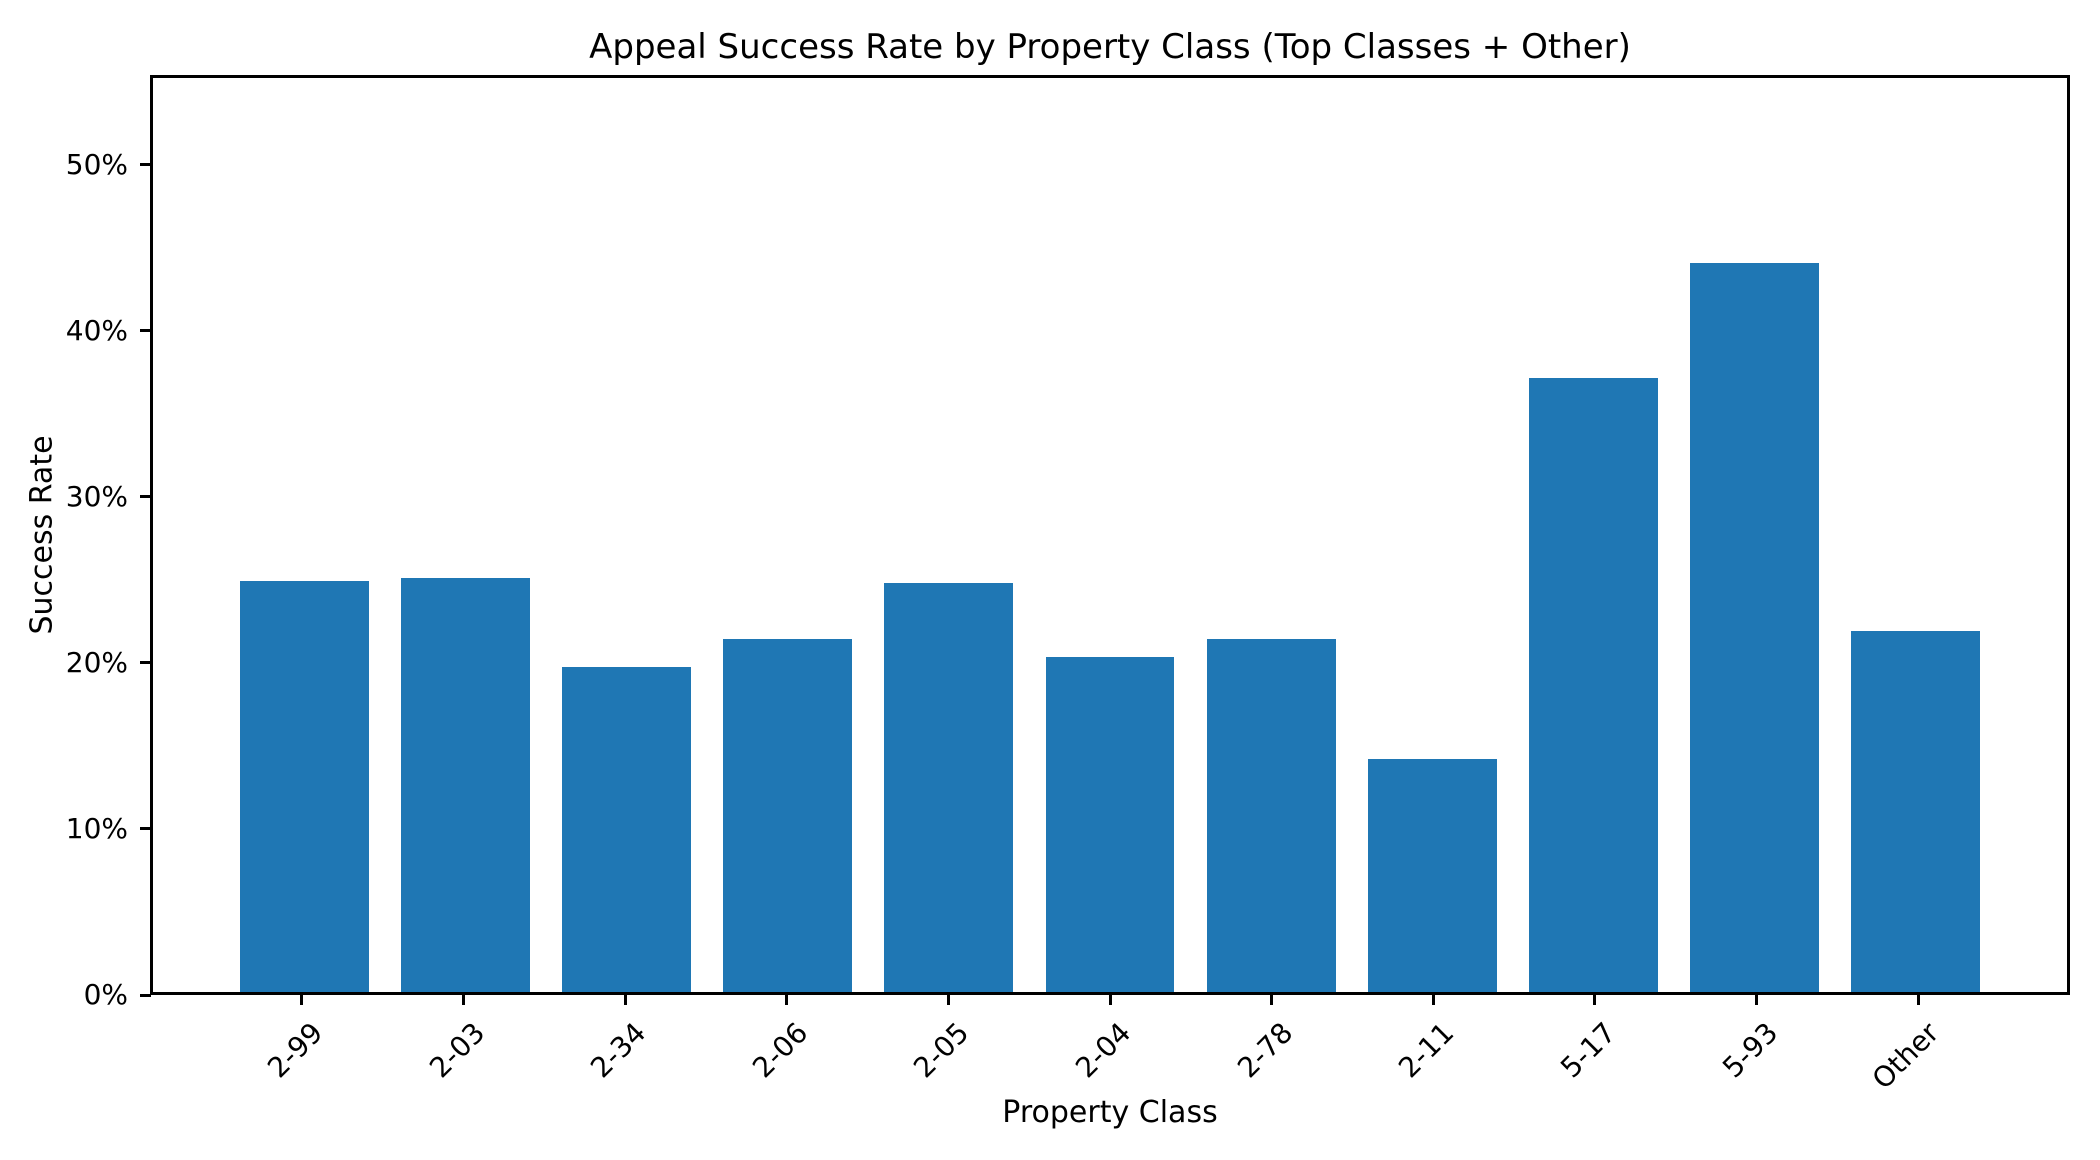 The image size is (2100, 1160). What do you see at coordinates (105, 994) in the screenshot?
I see `y-tick-label: 0%` at bounding box center [105, 994].